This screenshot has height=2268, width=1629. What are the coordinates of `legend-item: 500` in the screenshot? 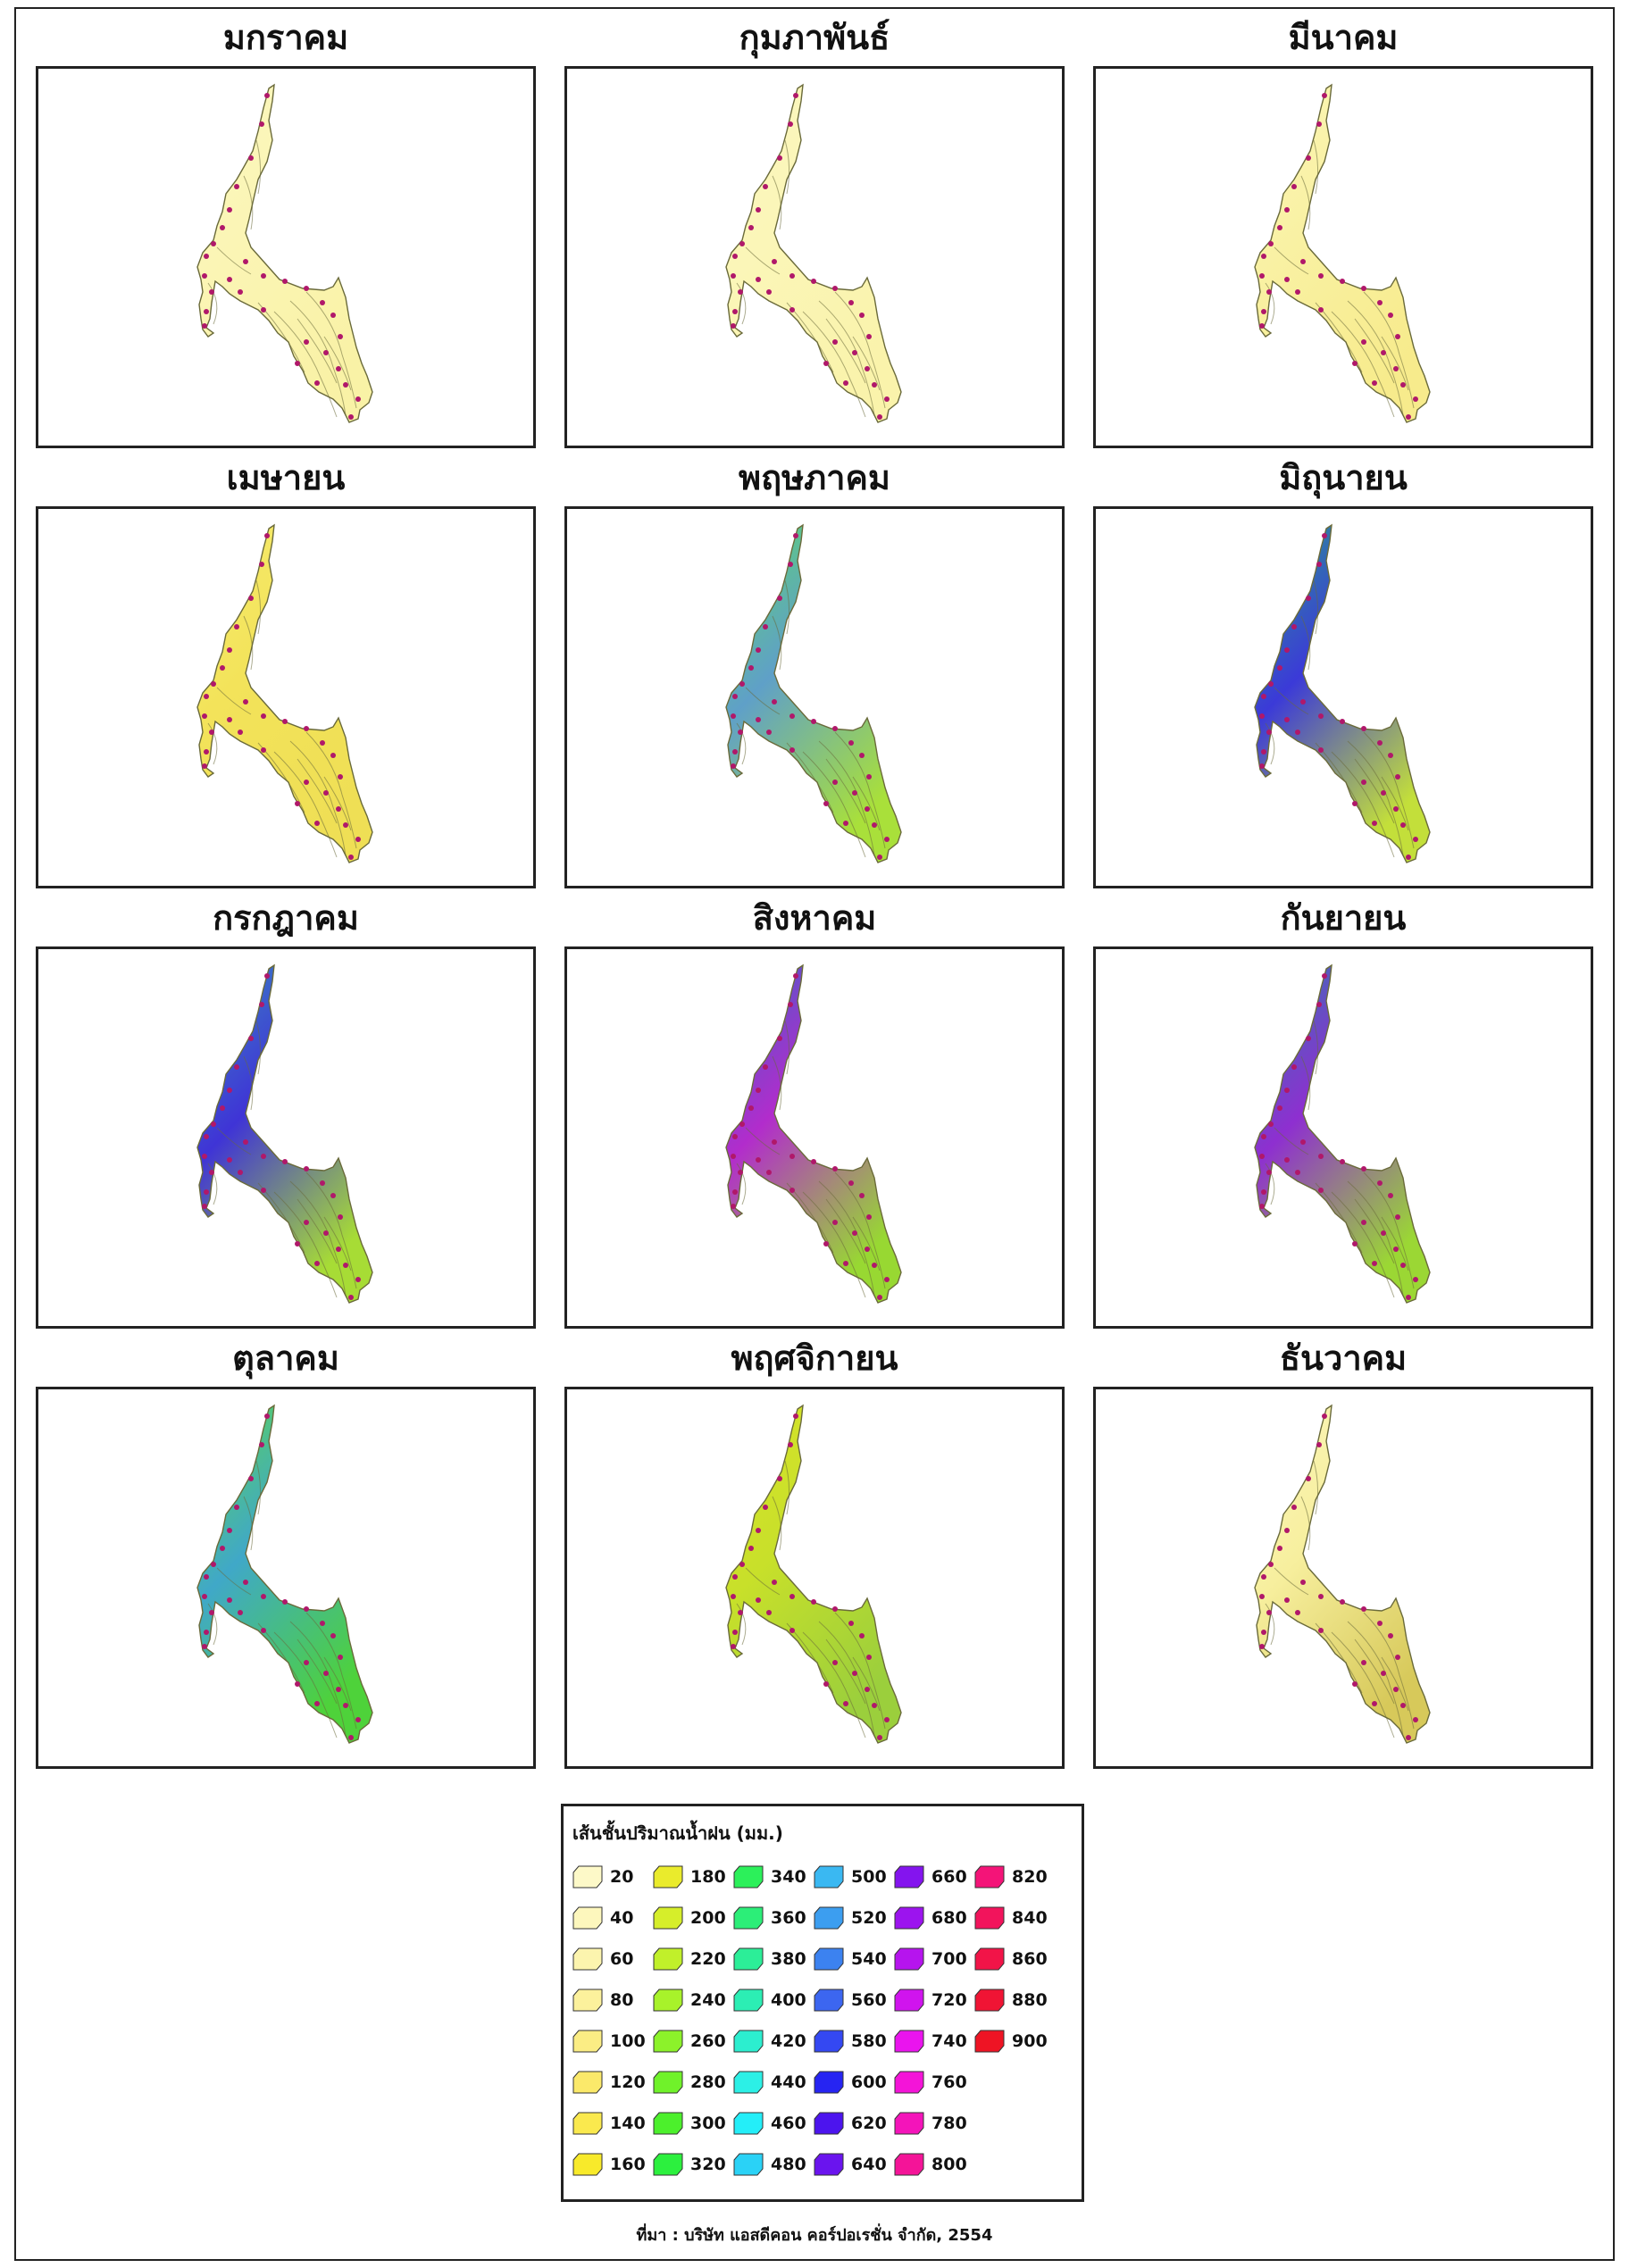 It's located at (855, 1878).